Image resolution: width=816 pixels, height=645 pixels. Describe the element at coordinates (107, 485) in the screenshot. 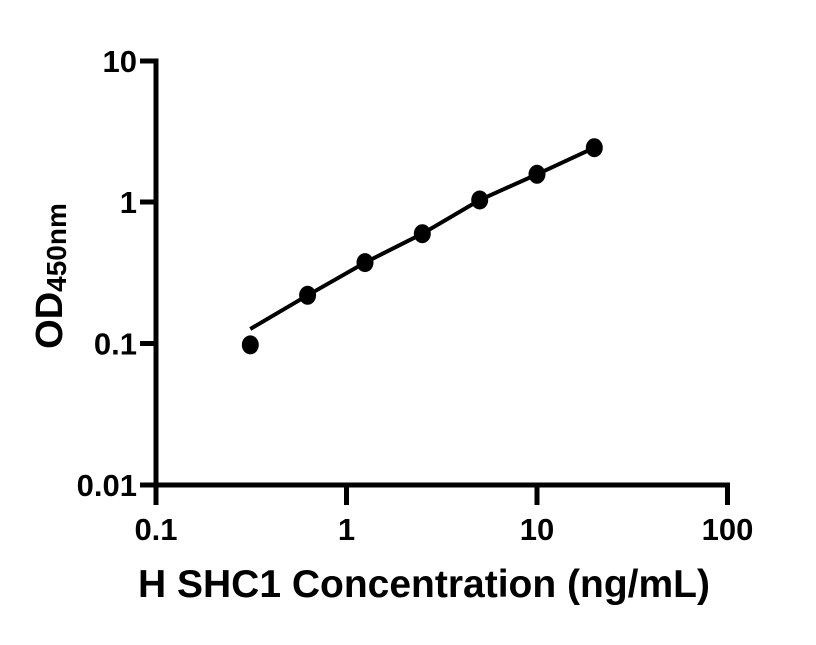

I see `y-tick-label-0p01: 0.01` at that location.